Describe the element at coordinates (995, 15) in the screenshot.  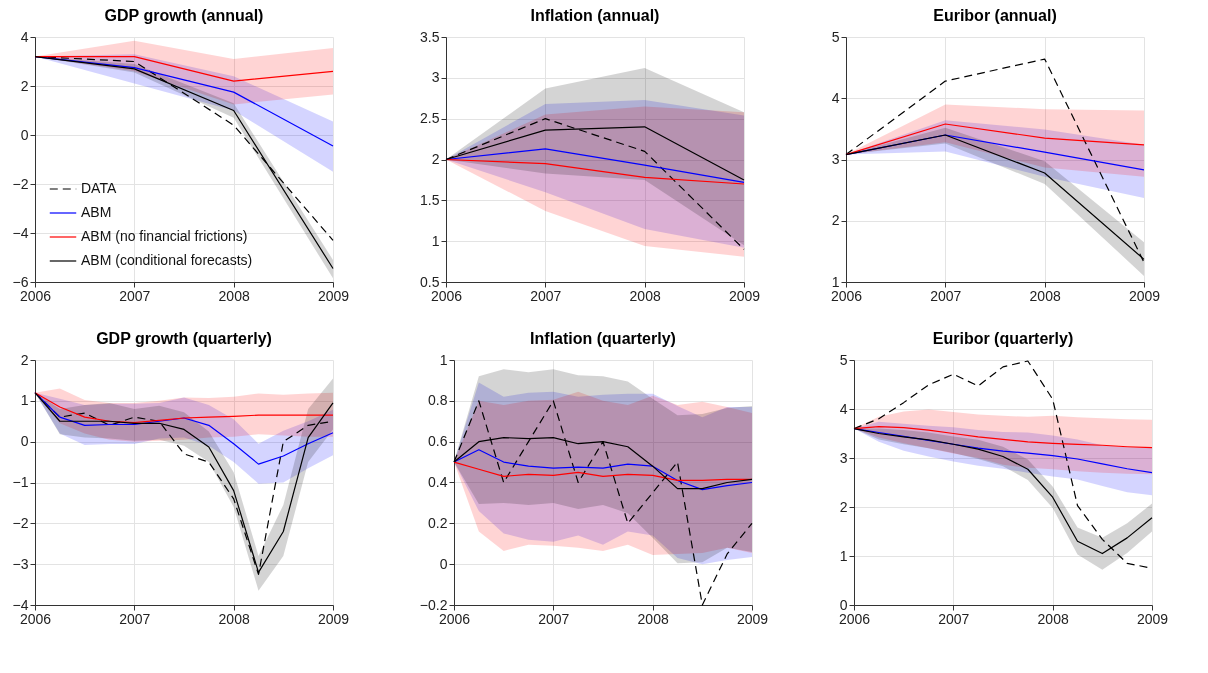
I see `chart-title: Euribor (annual)` at that location.